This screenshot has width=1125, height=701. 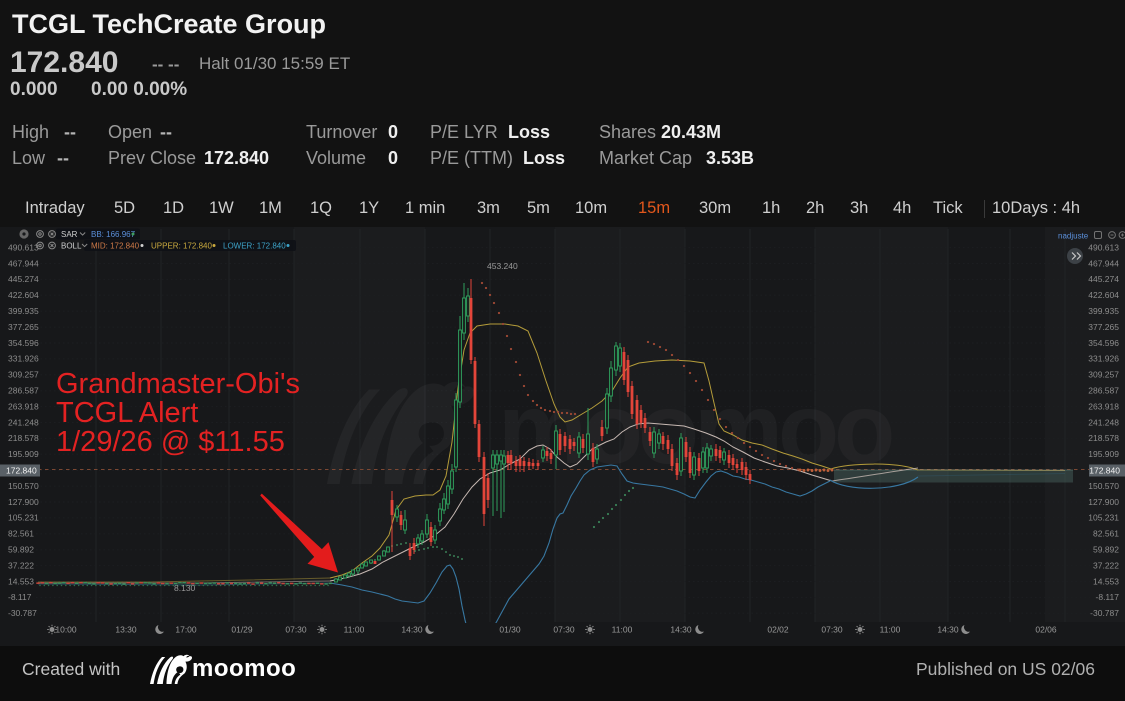 I want to click on svg-text: nadjuste, so click(x=1073, y=236).